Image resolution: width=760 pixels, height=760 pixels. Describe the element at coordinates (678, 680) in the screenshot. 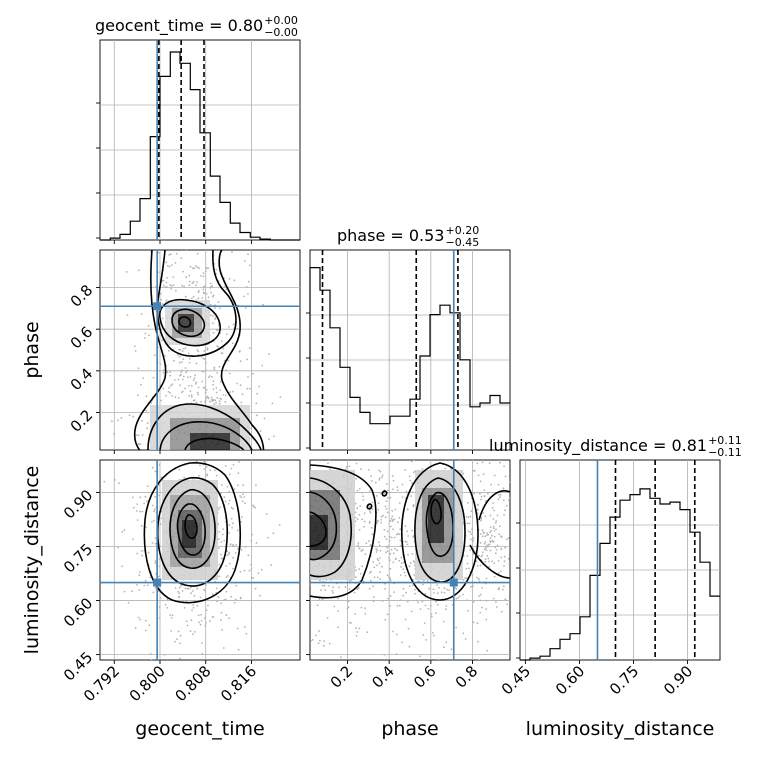

I see `x-tick-label: 0.90` at that location.